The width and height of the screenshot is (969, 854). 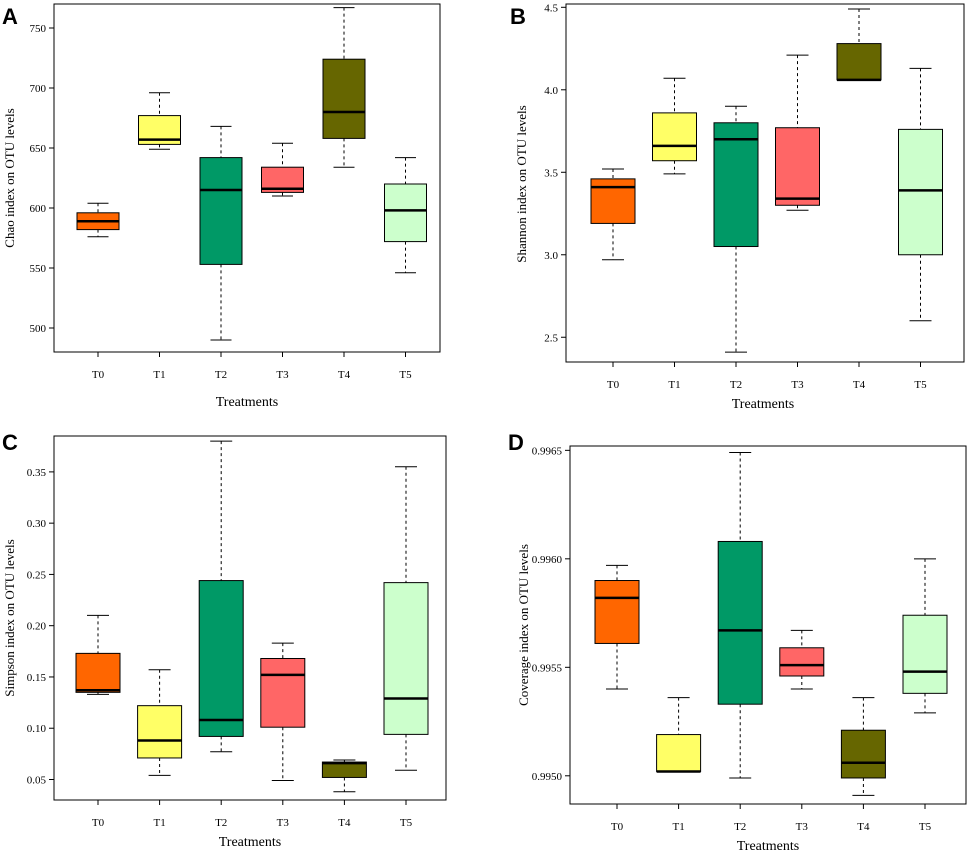 I want to click on y-tick-label: 700, so click(x=38, y=89).